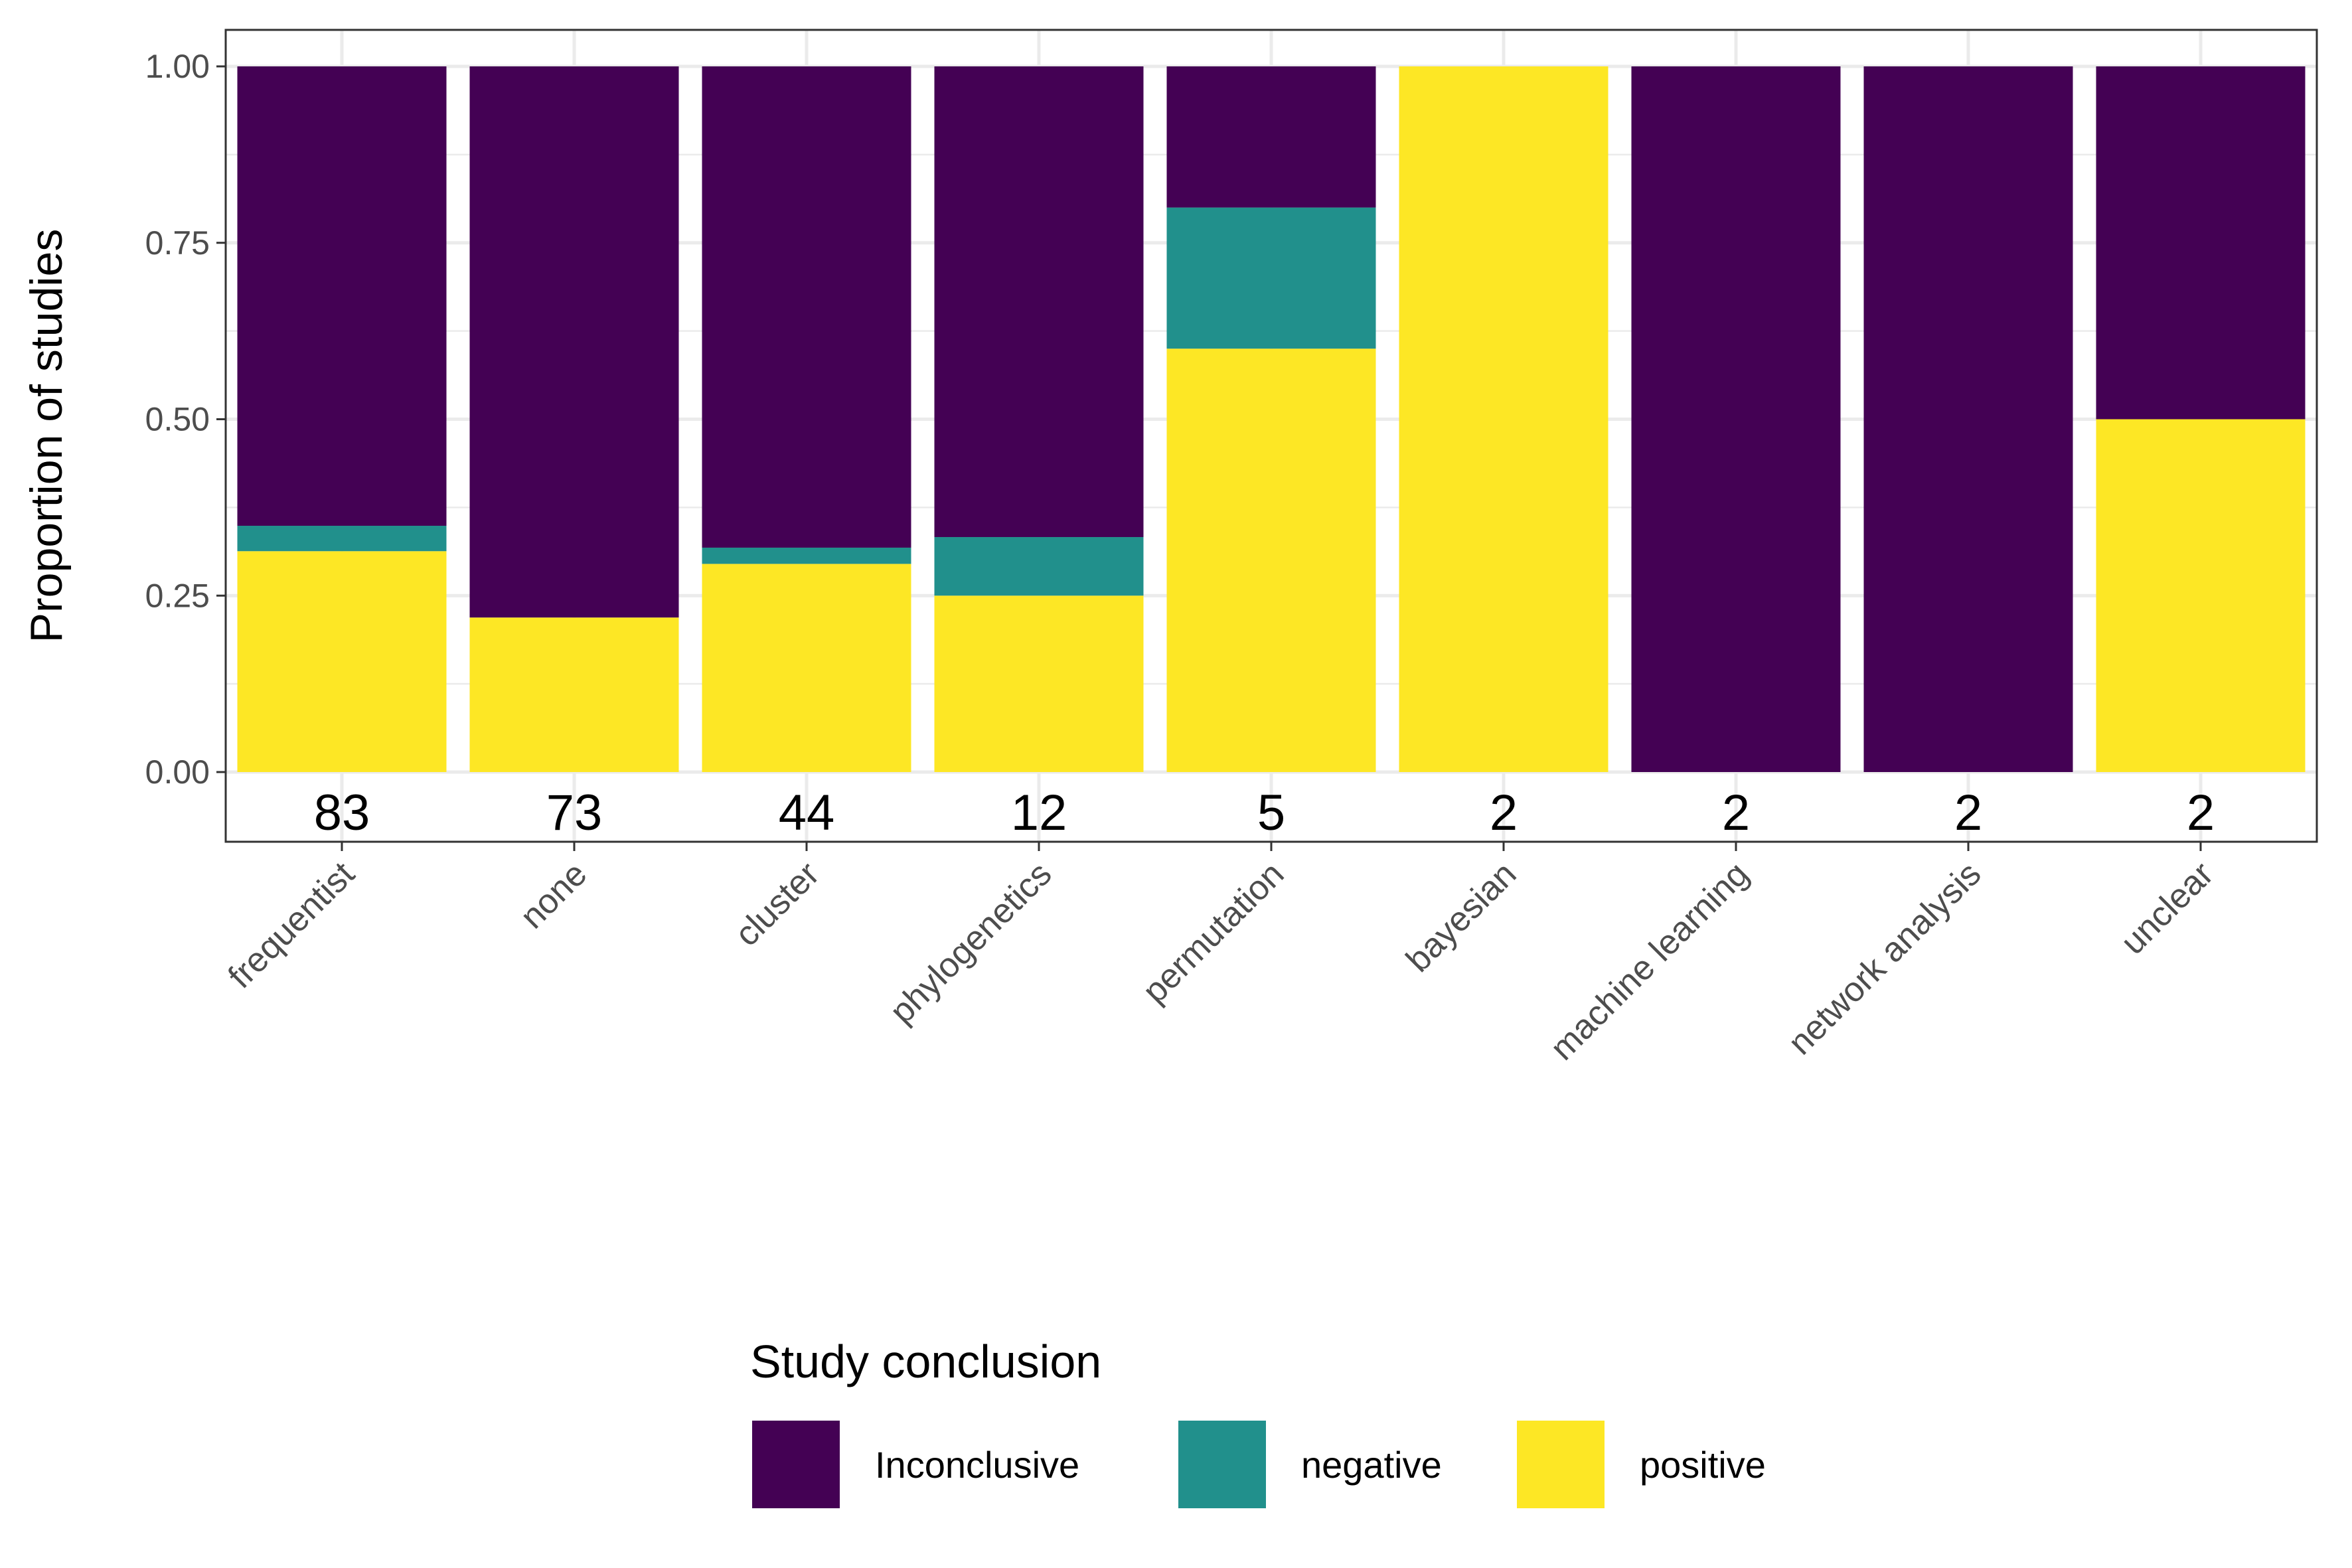 This screenshot has width=2352, height=1568. Describe the element at coordinates (977, 1465) in the screenshot. I see `legend-label: Inconclusive` at that location.